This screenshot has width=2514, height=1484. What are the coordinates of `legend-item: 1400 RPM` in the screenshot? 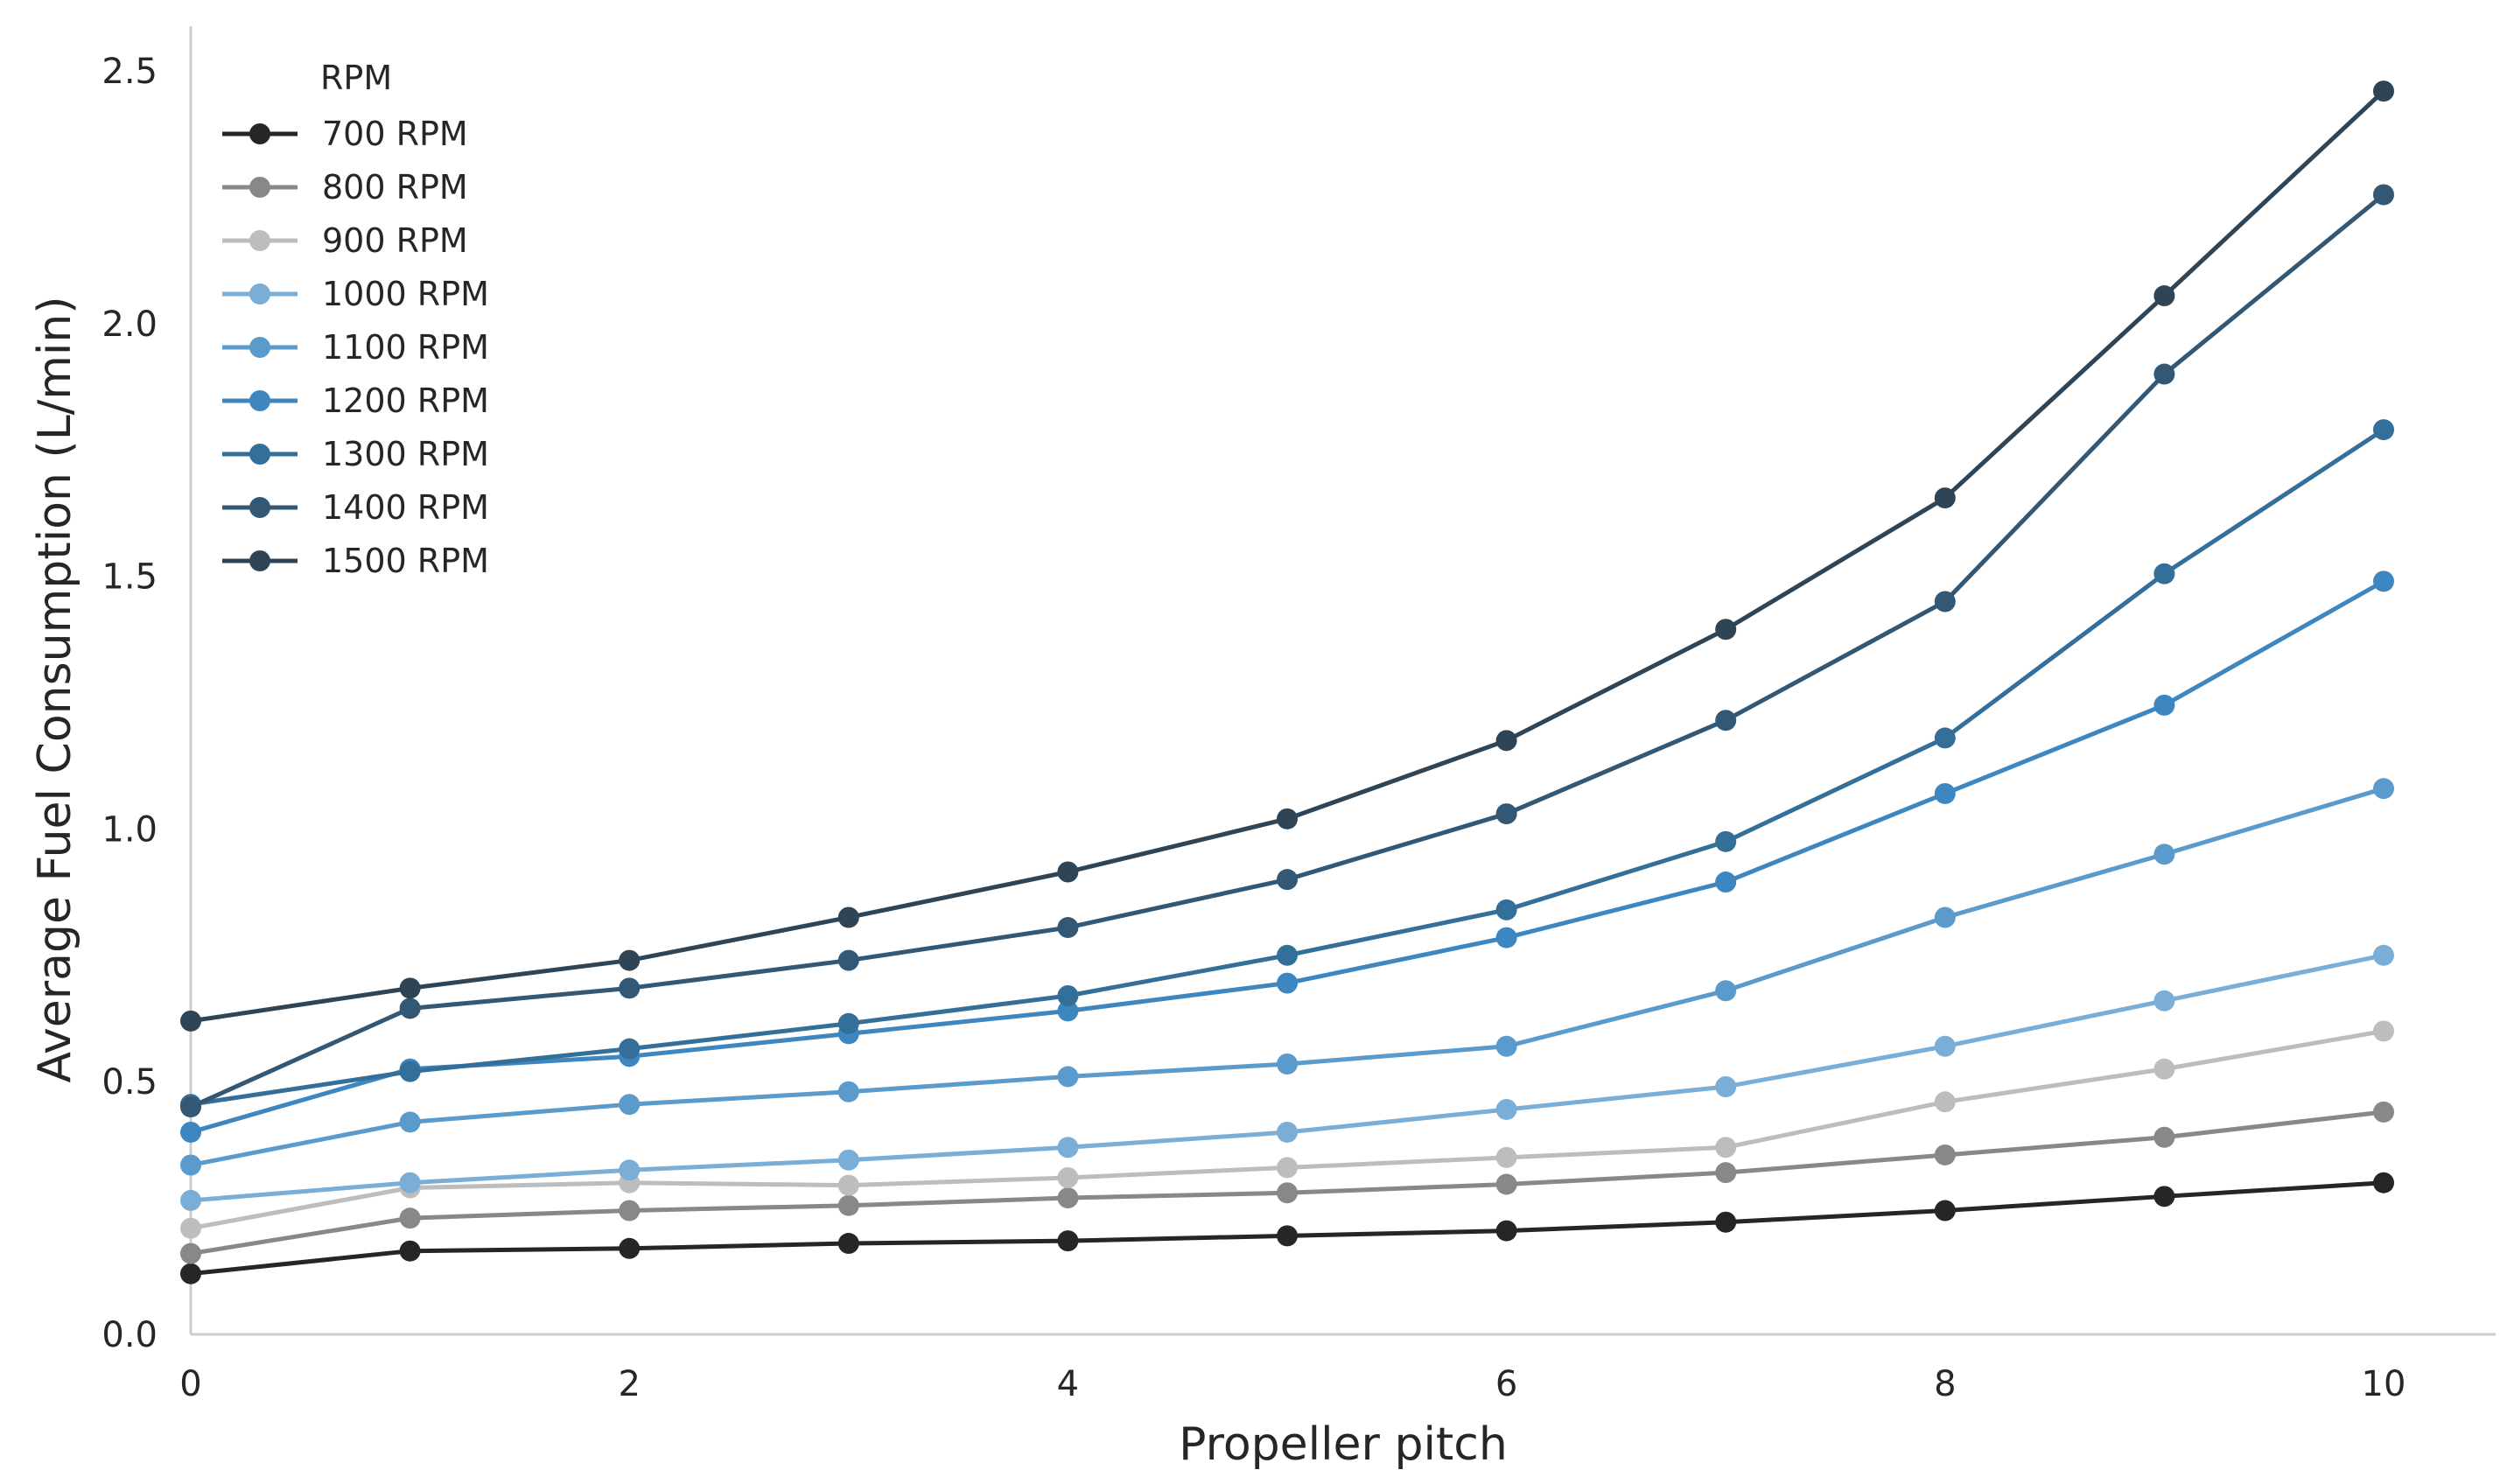 It's located at (355, 507).